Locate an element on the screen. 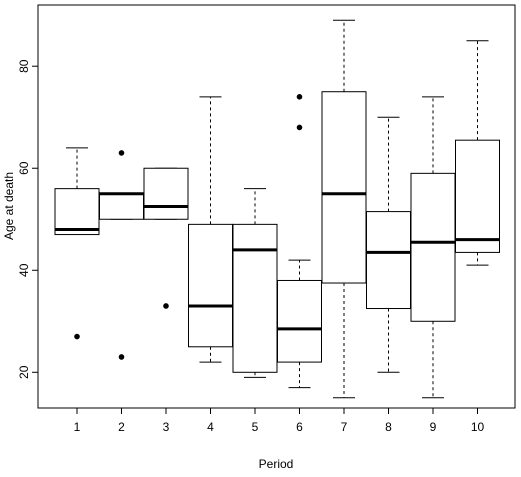 This screenshot has height=477, width=521. x-tick-label: 10 is located at coordinates (478, 427).